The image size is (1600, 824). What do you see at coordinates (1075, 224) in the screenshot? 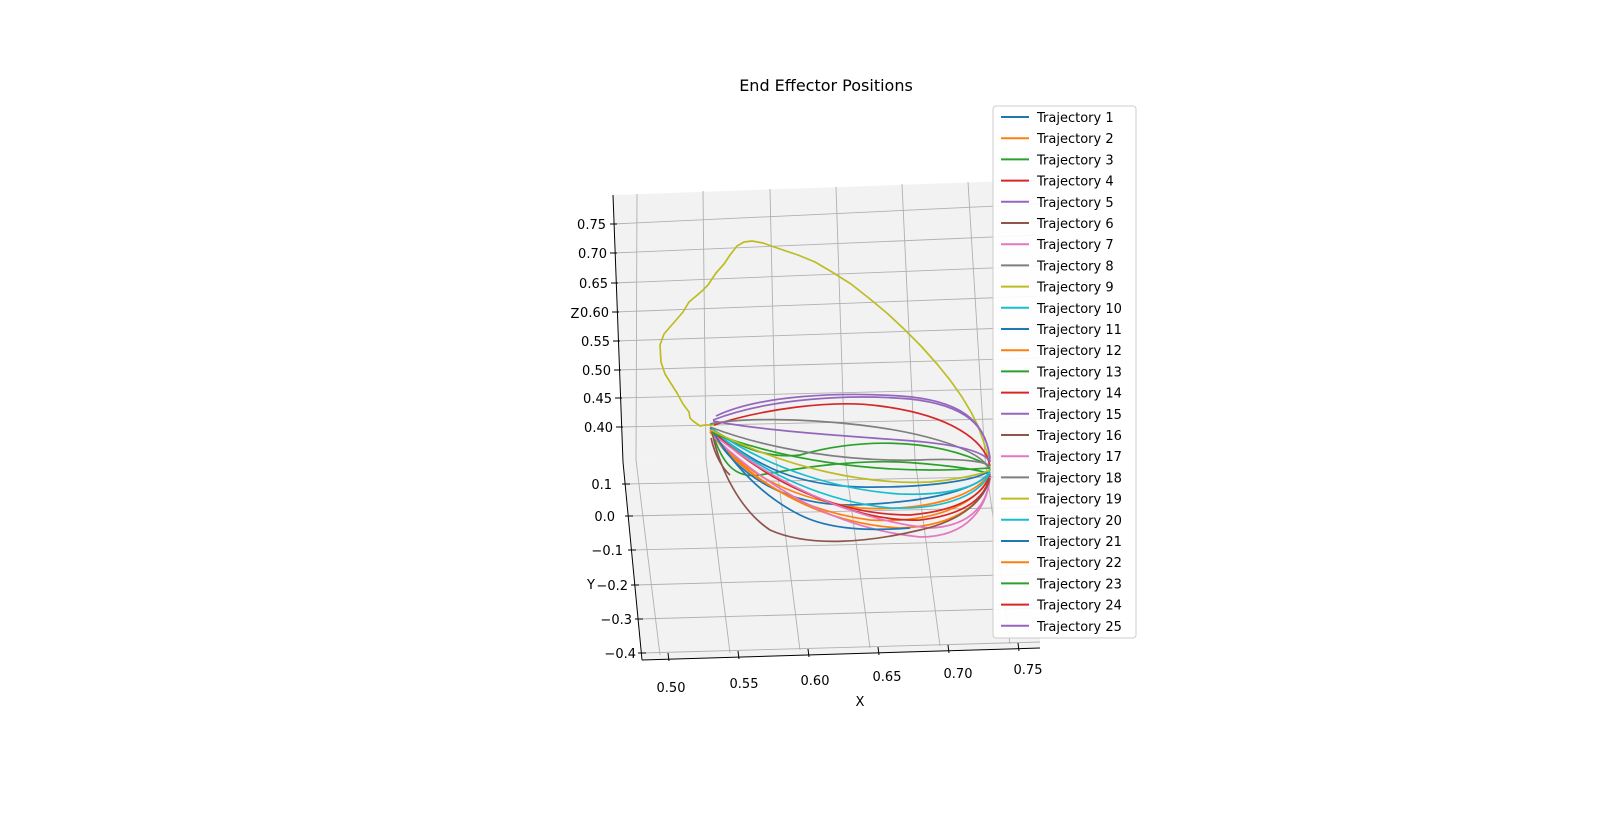
I see `legend-label: Trajectory 6` at bounding box center [1075, 224].